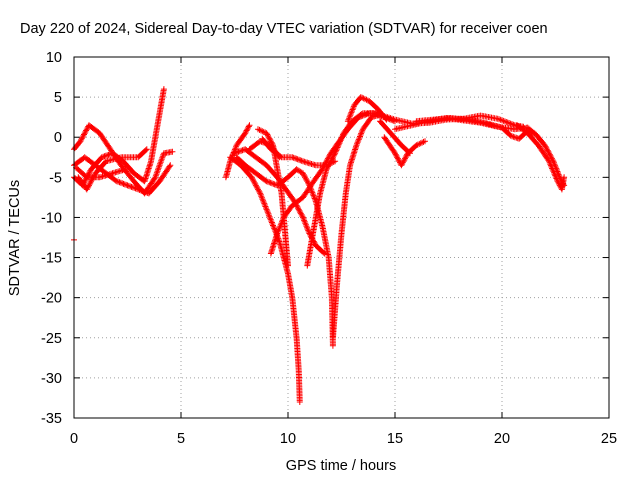 The height and width of the screenshot is (480, 640). Describe the element at coordinates (609, 439) in the screenshot. I see `x-tick-label: 25` at that location.